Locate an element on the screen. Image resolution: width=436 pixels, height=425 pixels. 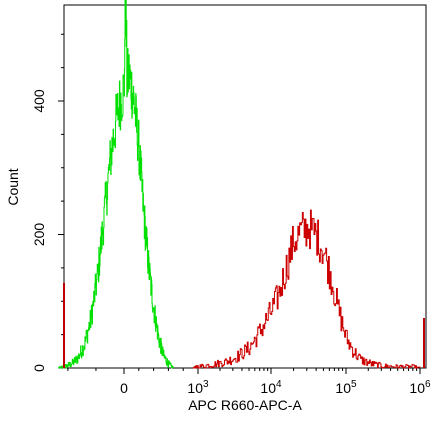
y-tick-label: 400 is located at coordinates (39, 101).